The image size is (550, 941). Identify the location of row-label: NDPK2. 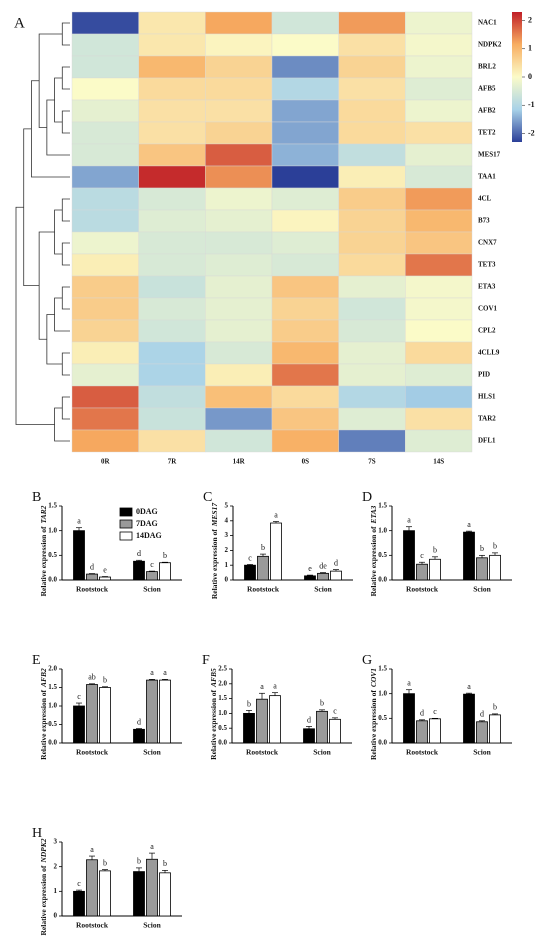
(490, 45).